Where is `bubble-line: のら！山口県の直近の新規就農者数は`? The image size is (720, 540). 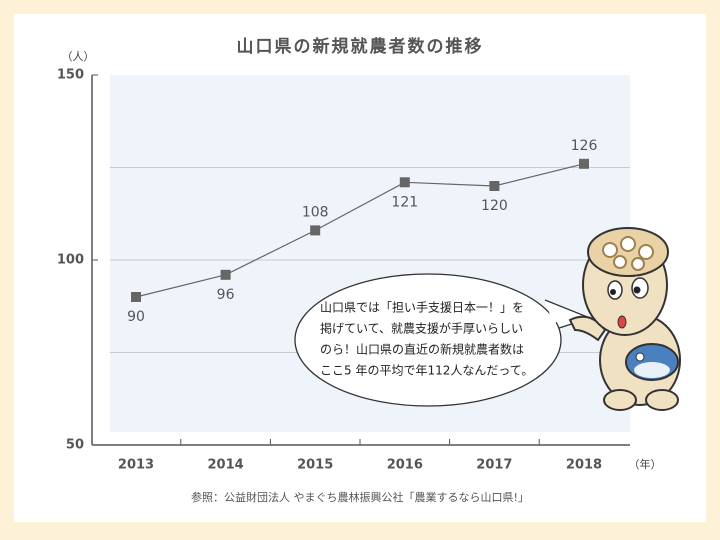
bubble-line: のら！山口県の直近の新規就農者数は is located at coordinates (422, 349).